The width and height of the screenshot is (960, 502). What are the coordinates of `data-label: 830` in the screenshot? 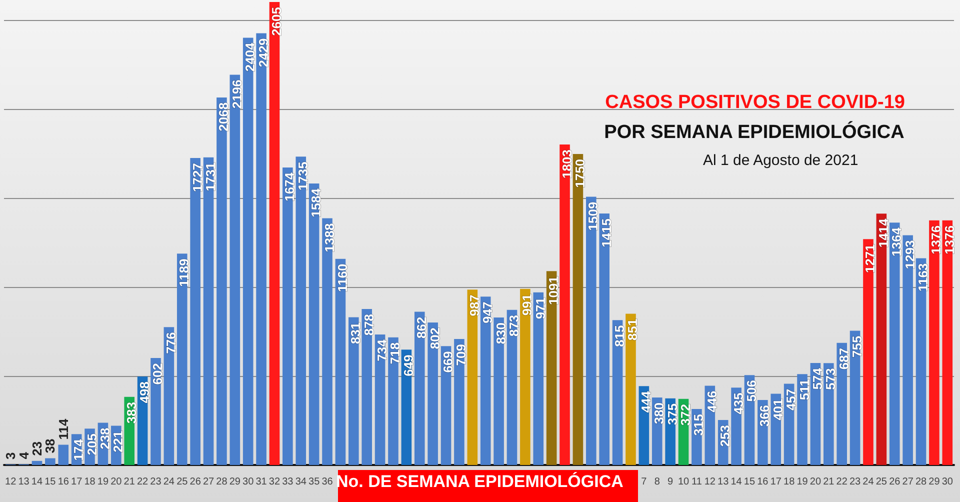 It's located at (500, 333).